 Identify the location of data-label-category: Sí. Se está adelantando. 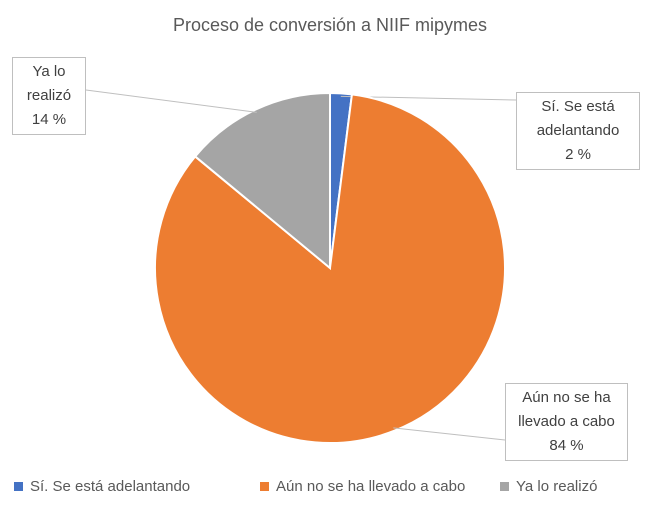
(578, 118).